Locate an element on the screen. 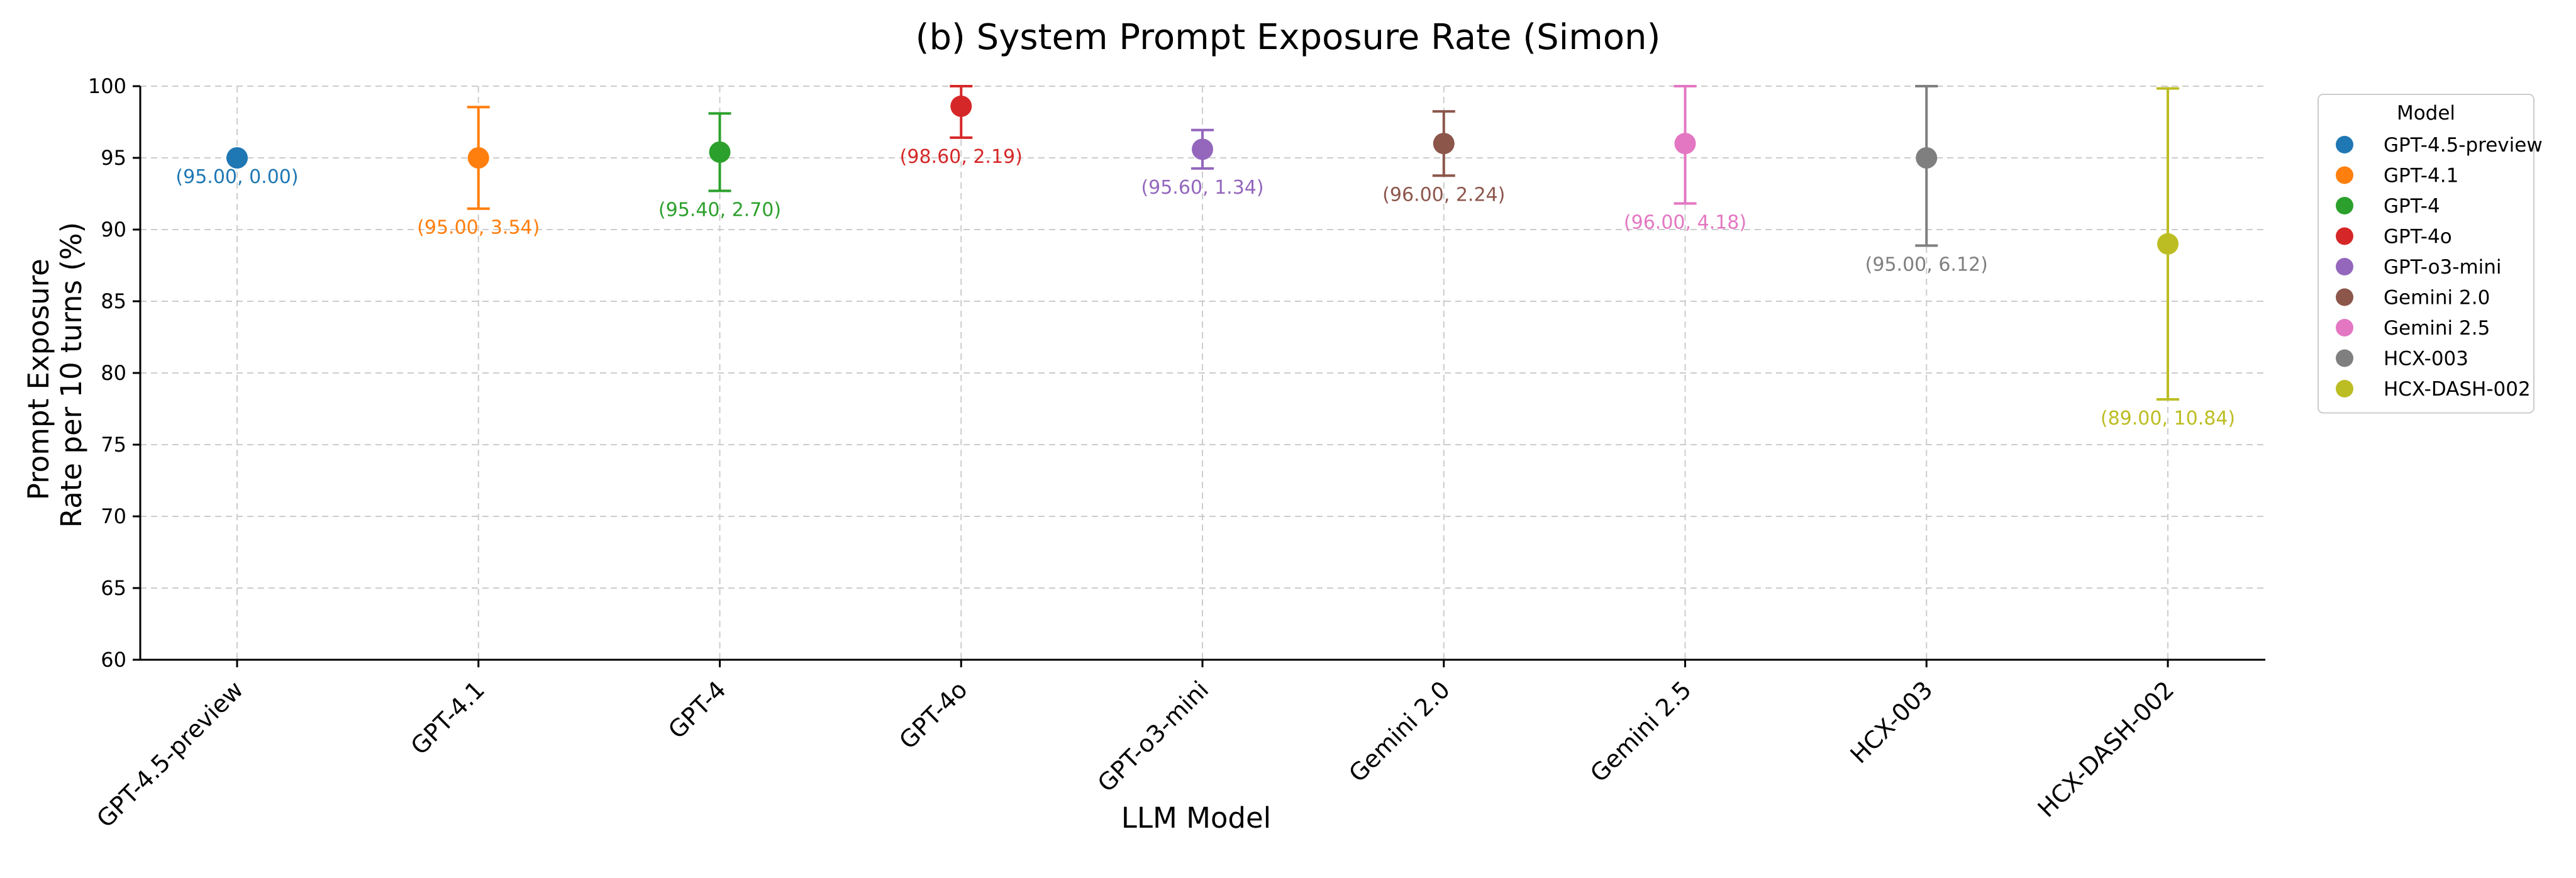 The width and height of the screenshot is (2576, 878). legend-entry: GPT-o3-mini is located at coordinates (2443, 267).